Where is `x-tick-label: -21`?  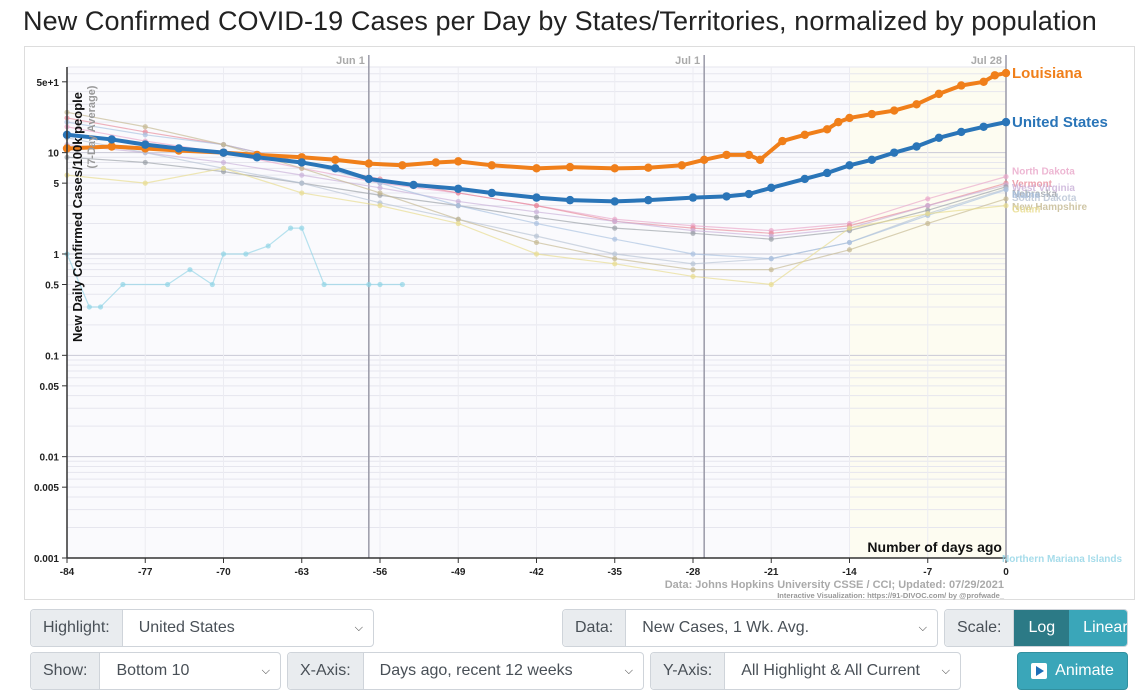
x-tick-label: -21 is located at coordinates (771, 572).